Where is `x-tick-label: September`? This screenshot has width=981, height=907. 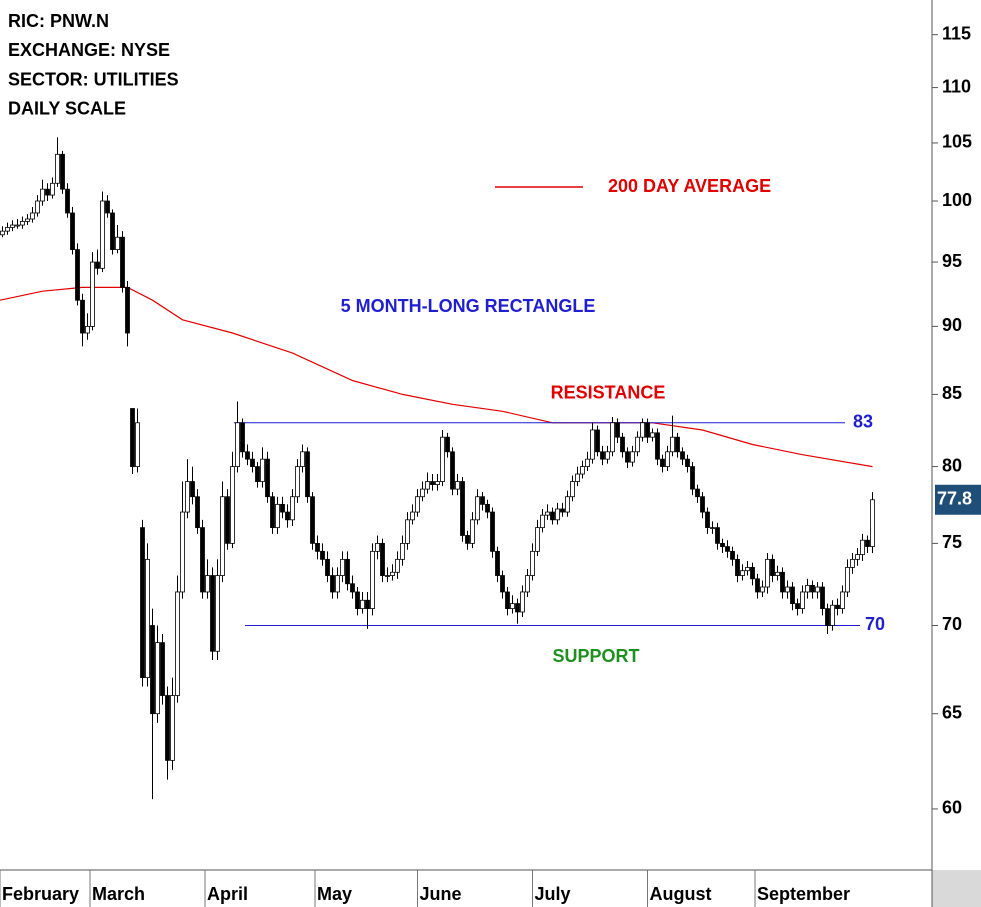
x-tick-label: September is located at coordinates (803, 894).